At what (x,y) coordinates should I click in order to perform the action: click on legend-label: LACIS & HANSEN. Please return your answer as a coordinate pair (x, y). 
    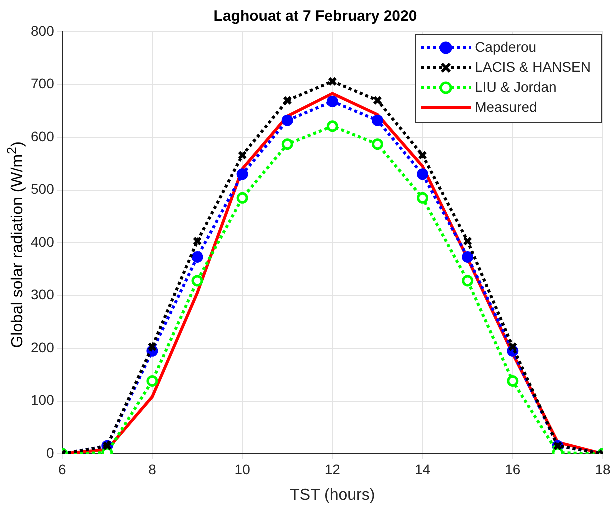
    Looking at the image, I should click on (533, 66).